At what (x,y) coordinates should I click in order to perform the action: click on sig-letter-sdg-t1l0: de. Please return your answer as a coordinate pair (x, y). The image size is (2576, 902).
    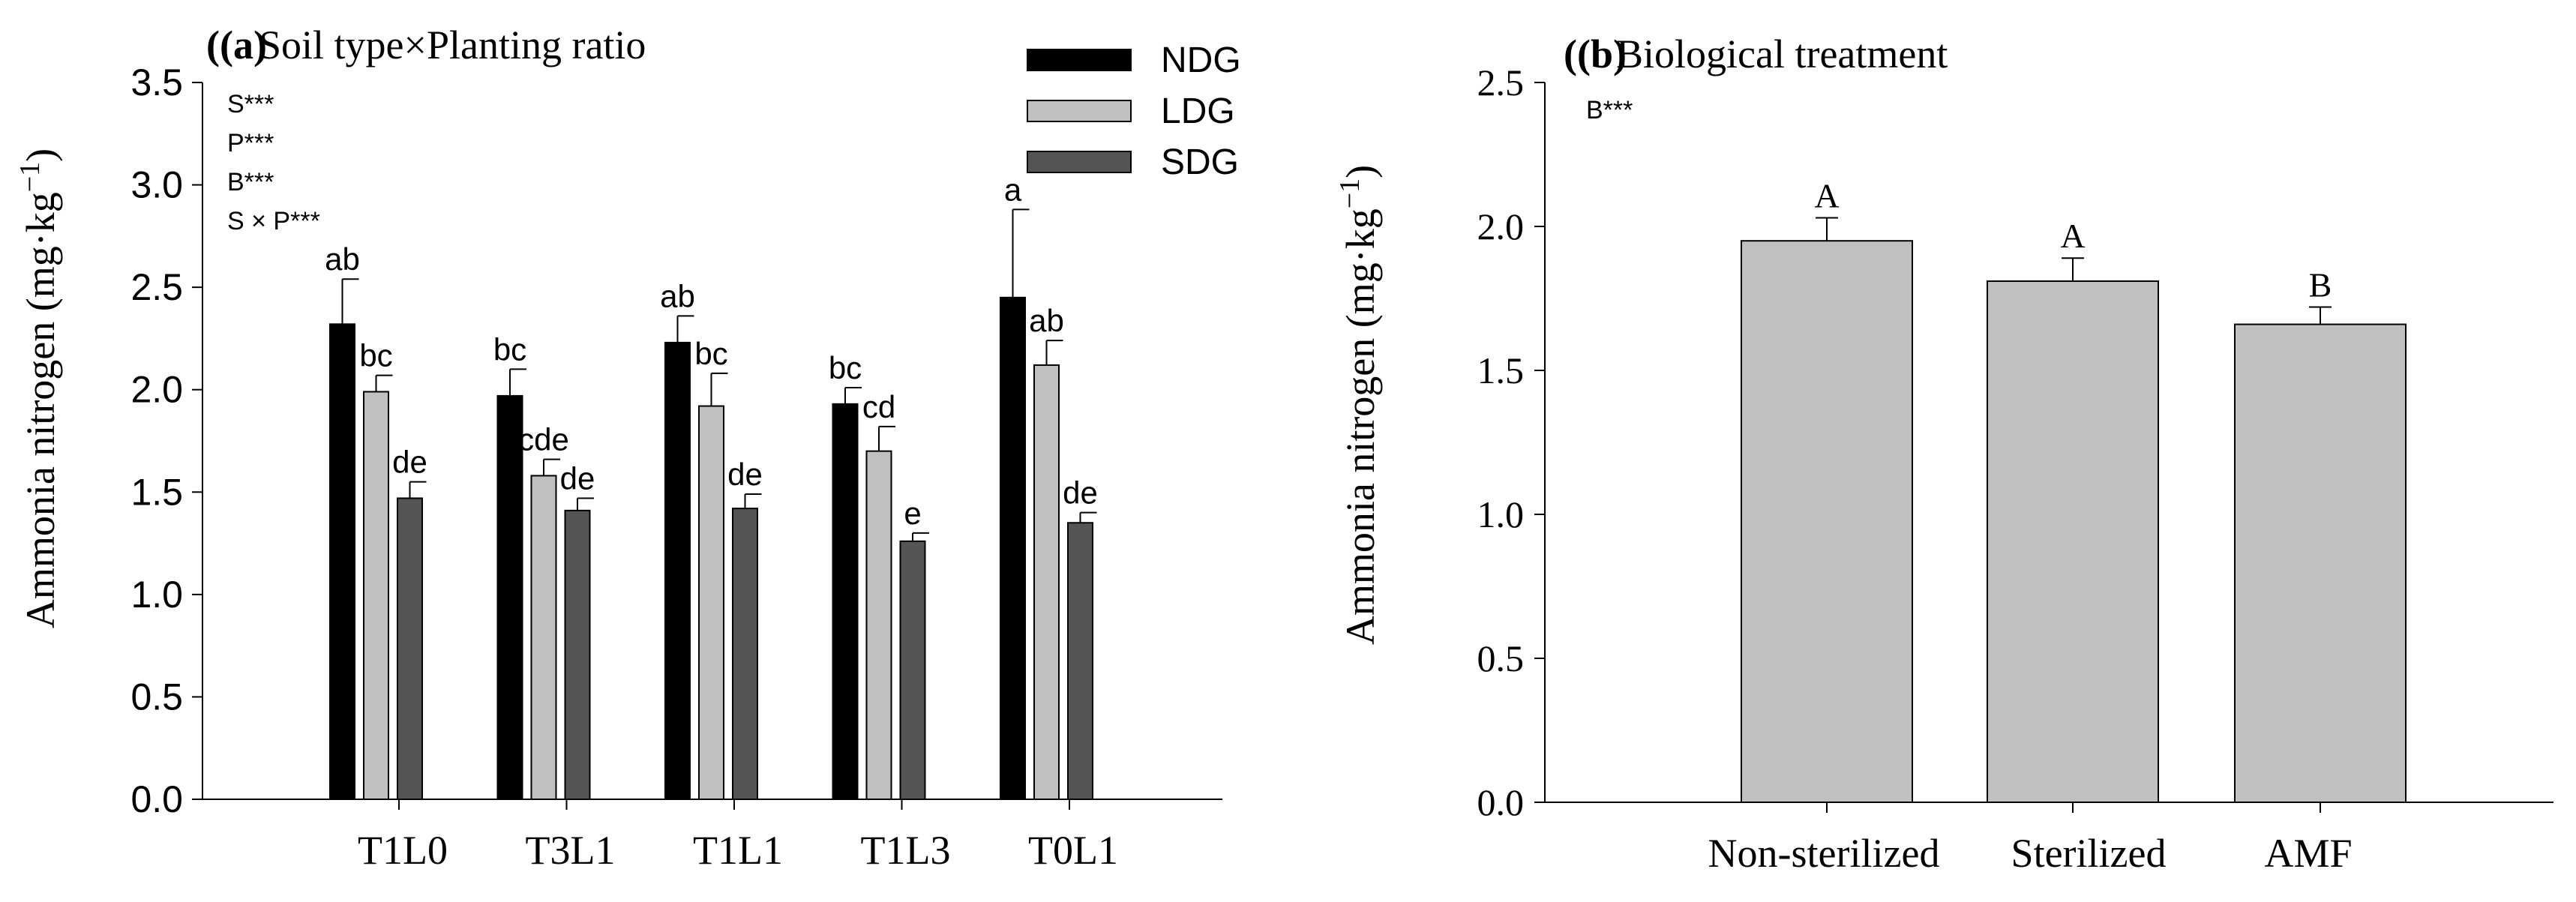
    Looking at the image, I should click on (410, 462).